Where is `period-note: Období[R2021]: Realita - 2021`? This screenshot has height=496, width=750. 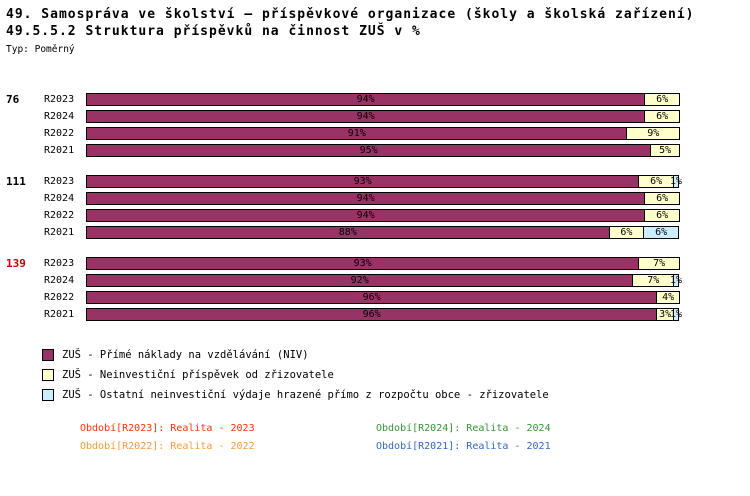
period-note: Období[R2021]: Realita - 2021 is located at coordinates (463, 446).